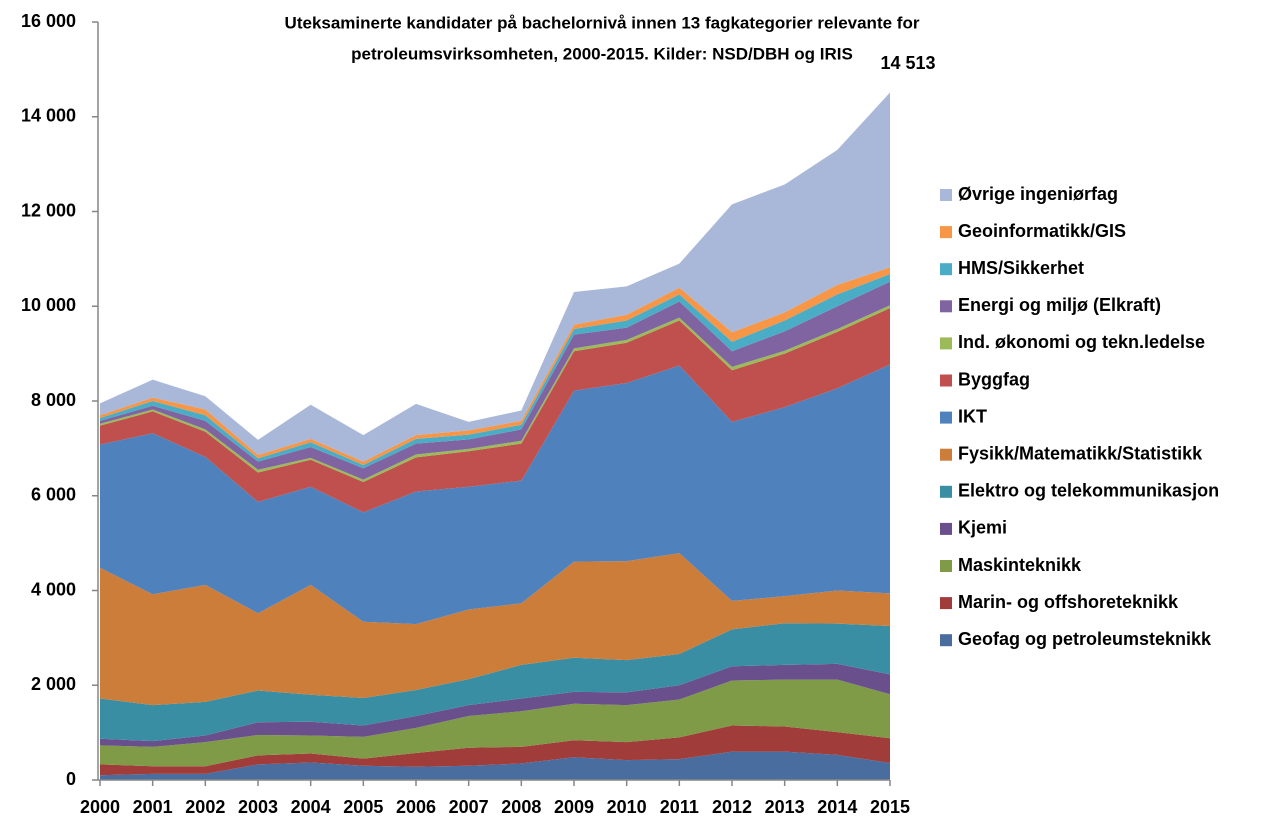  What do you see at coordinates (53, 495) in the screenshot?
I see `y-tick-label: 6 000` at bounding box center [53, 495].